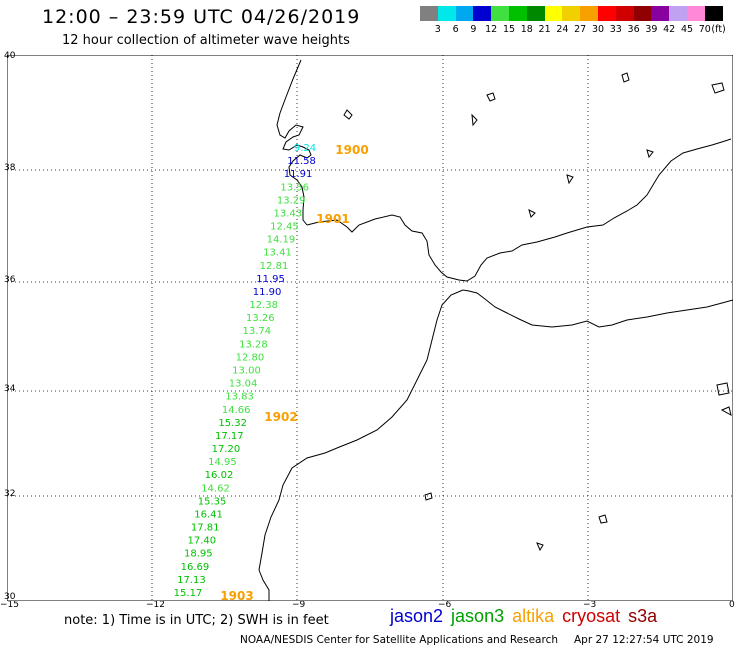 Image resolution: width=740 pixels, height=650 pixels. Describe the element at coordinates (544, 29) in the screenshot. I see `colorbar-label: 21` at that location.